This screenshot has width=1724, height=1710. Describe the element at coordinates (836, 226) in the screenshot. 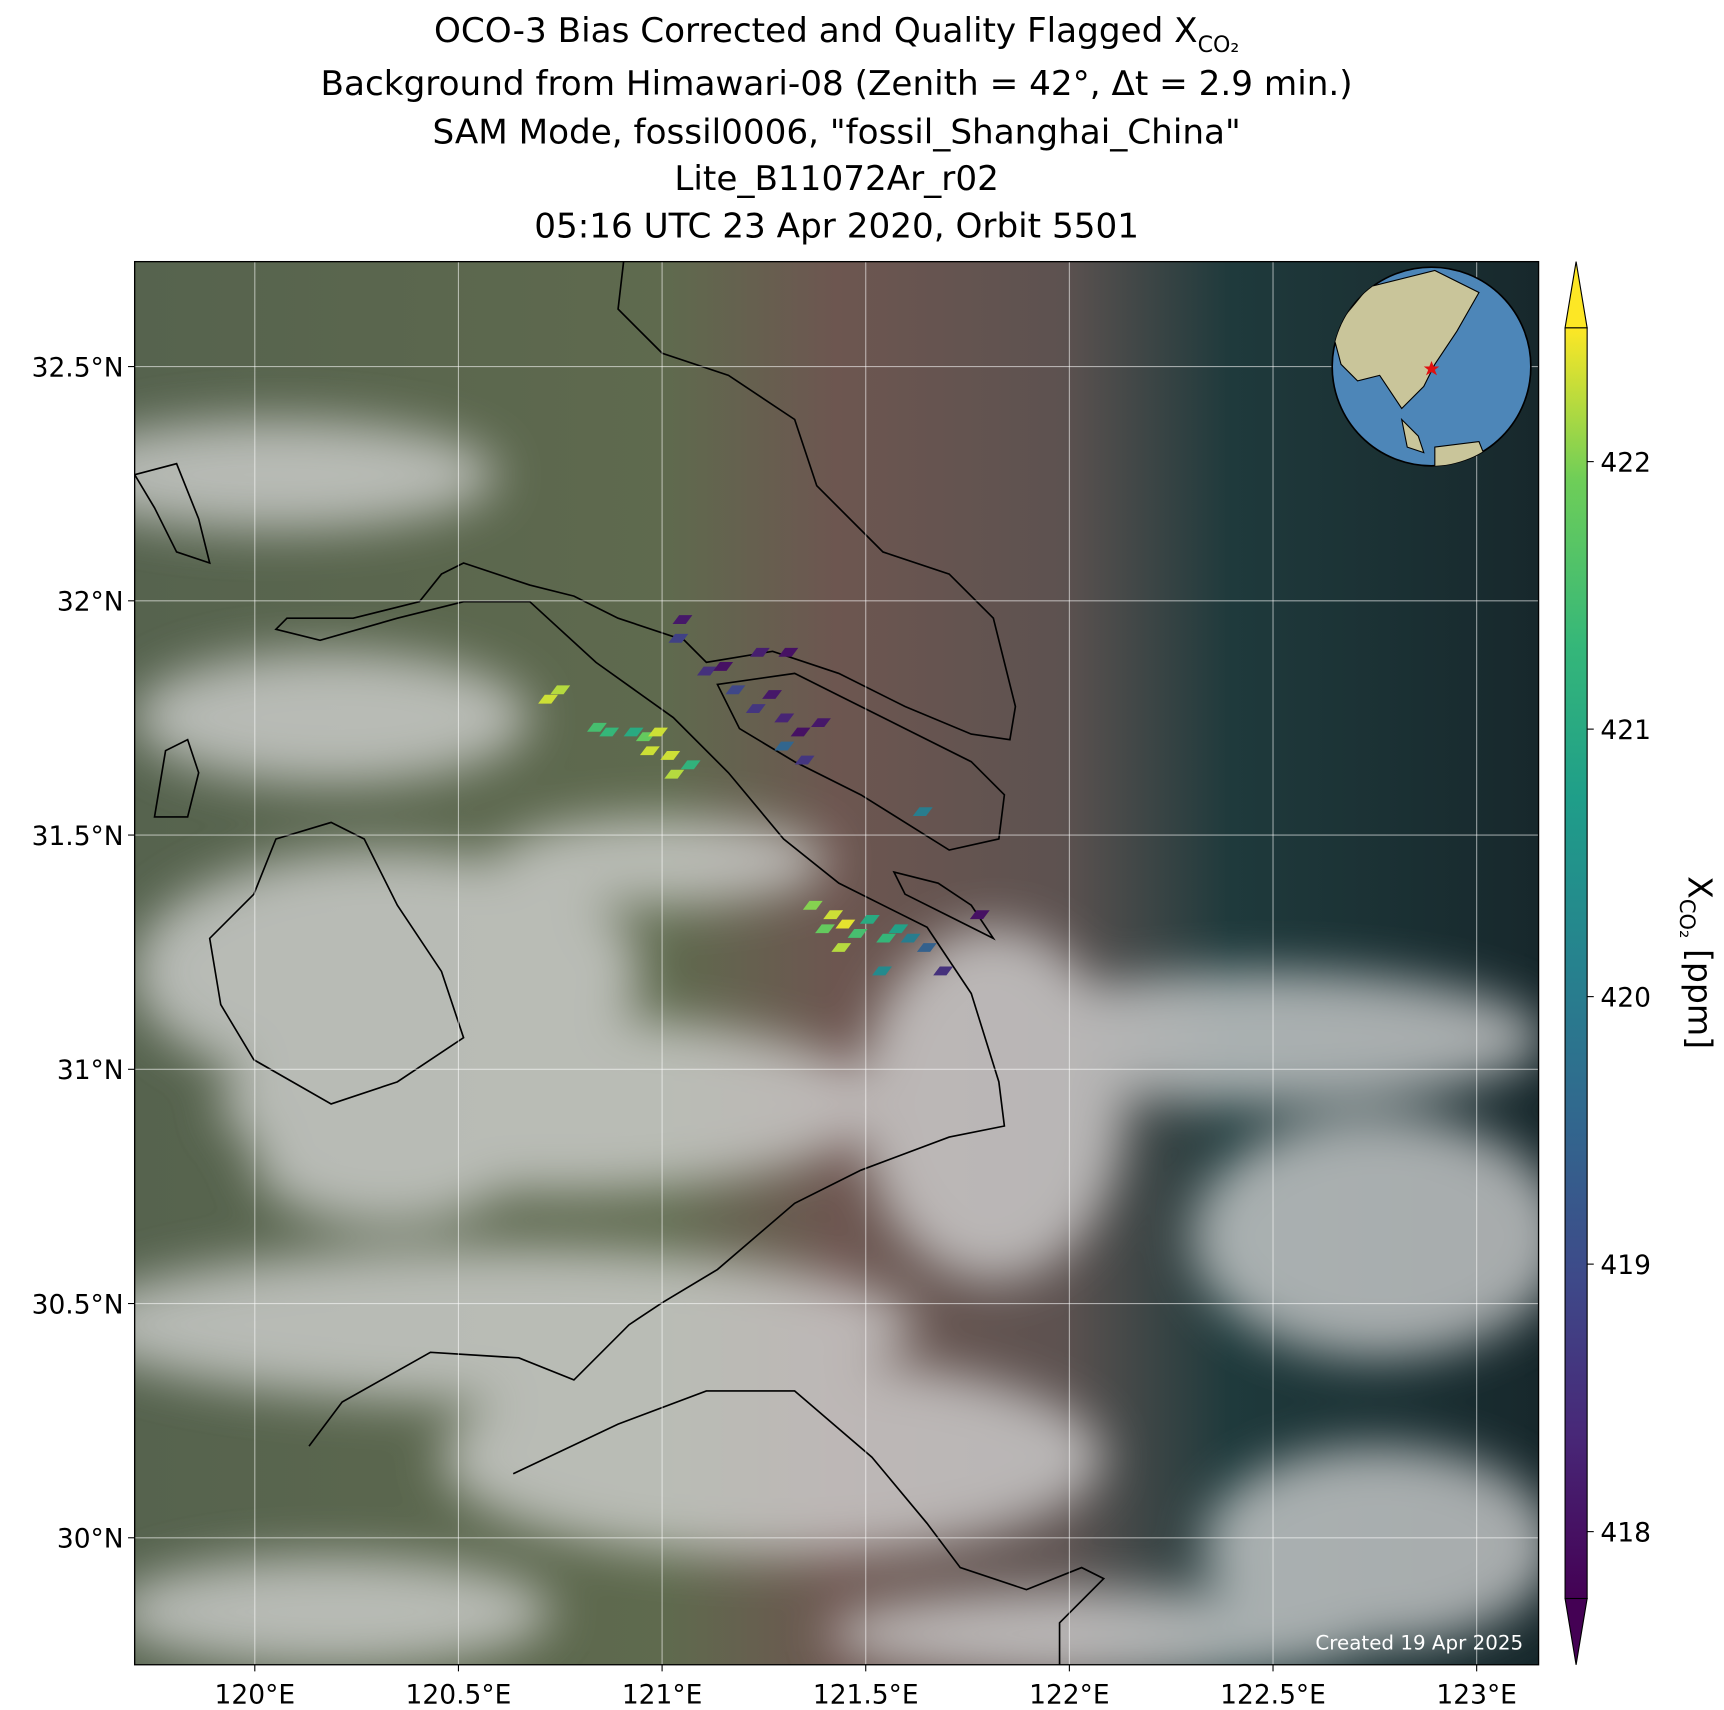

I see `title-line: 05:16 UTC 23 Apr 2020, Orbit 5501` at that location.